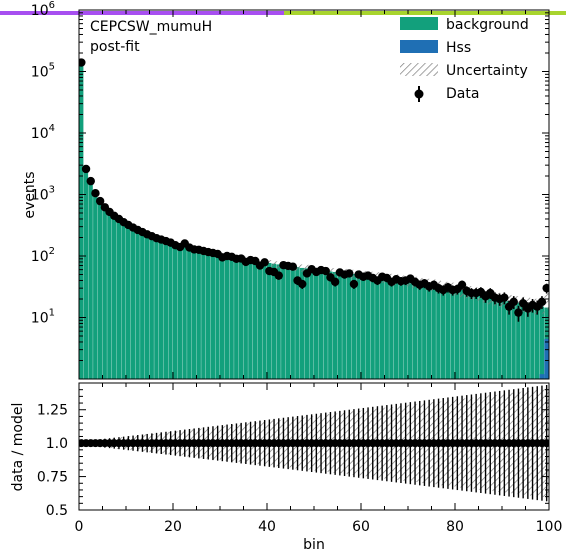  What do you see at coordinates (487, 71) in the screenshot?
I see `legend-label-uncertainty: Uncertainty` at bounding box center [487, 71].